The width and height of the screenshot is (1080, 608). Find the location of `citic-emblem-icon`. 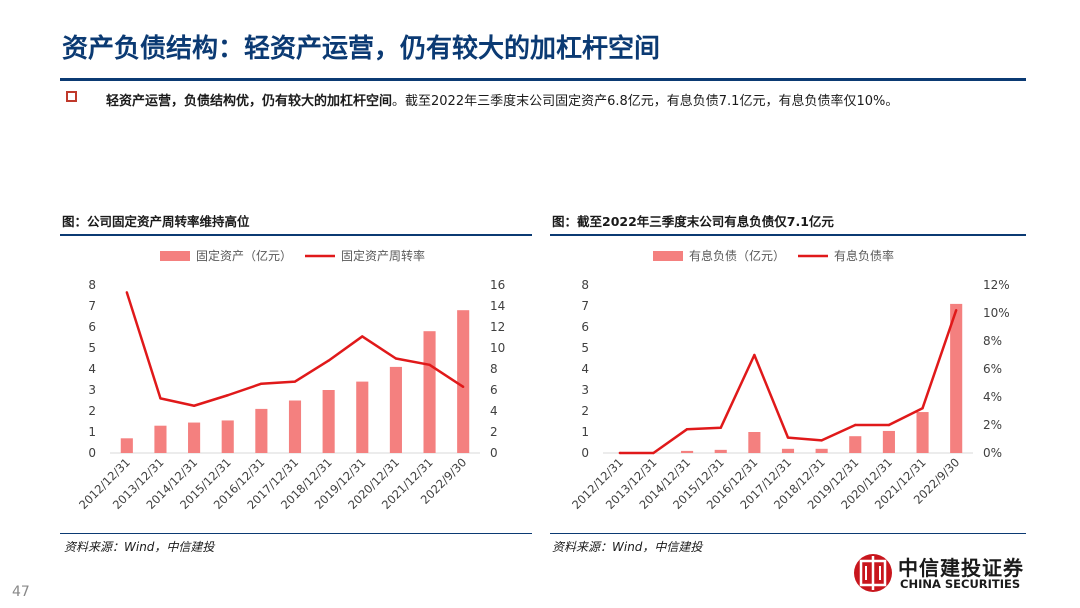

citic-emblem-icon is located at coordinates (873, 573).